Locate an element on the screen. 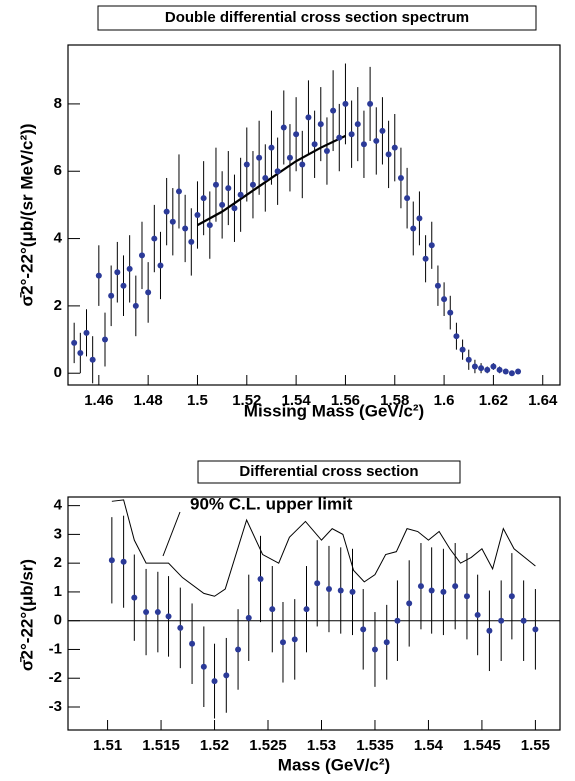 Image resolution: width=575 pixels, height=781 pixels. y-tick-label: -3 is located at coordinates (55, 706).